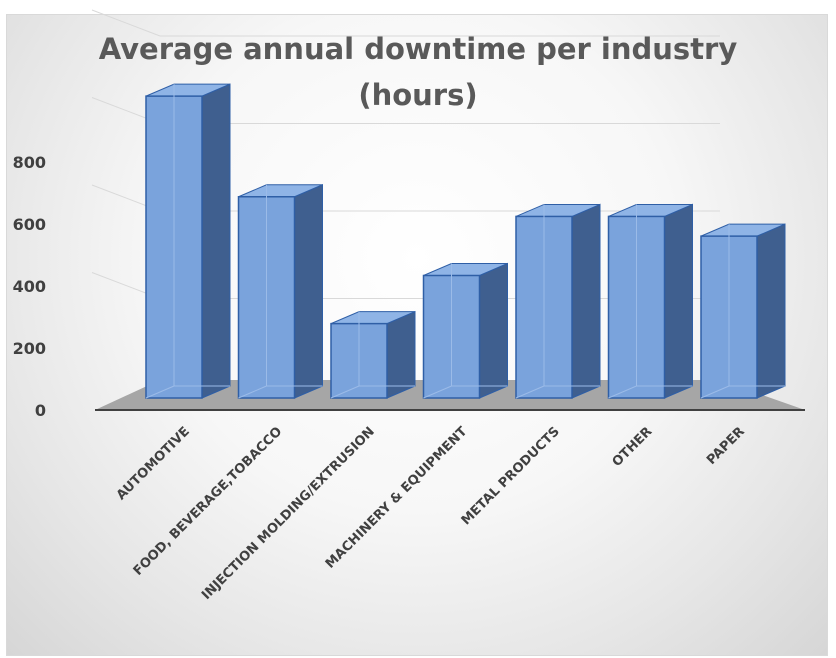  What do you see at coordinates (29, 162) in the screenshot?
I see `y-tick-label: 800` at bounding box center [29, 162].